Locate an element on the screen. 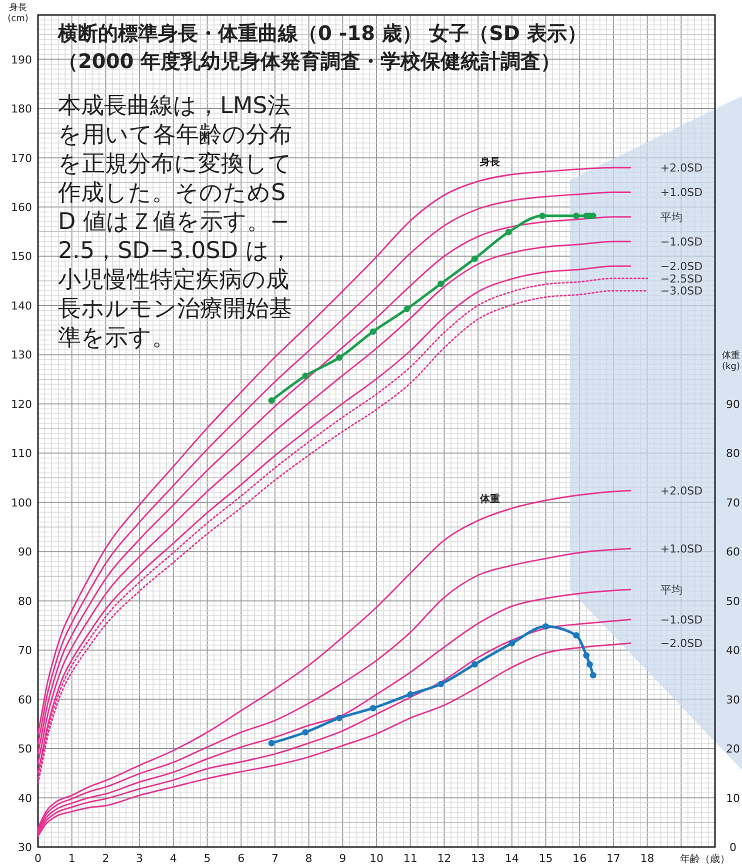 This screenshot has width=742, height=866. y-tick-label: 190 is located at coordinates (21, 59).